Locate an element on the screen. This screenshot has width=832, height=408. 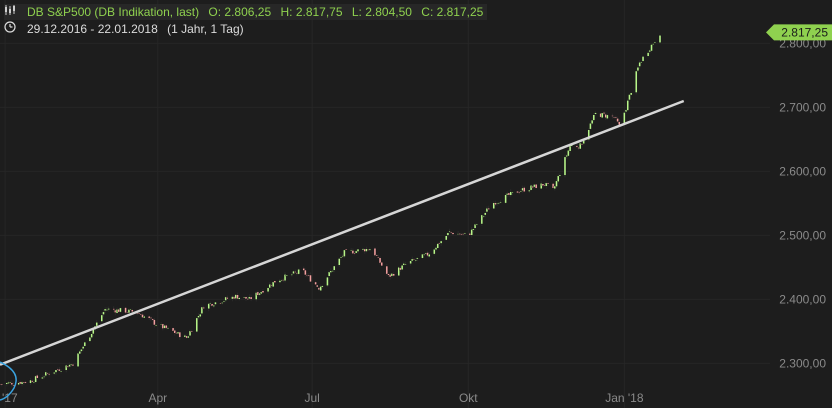
last-price-badge is located at coordinates (799, 32).